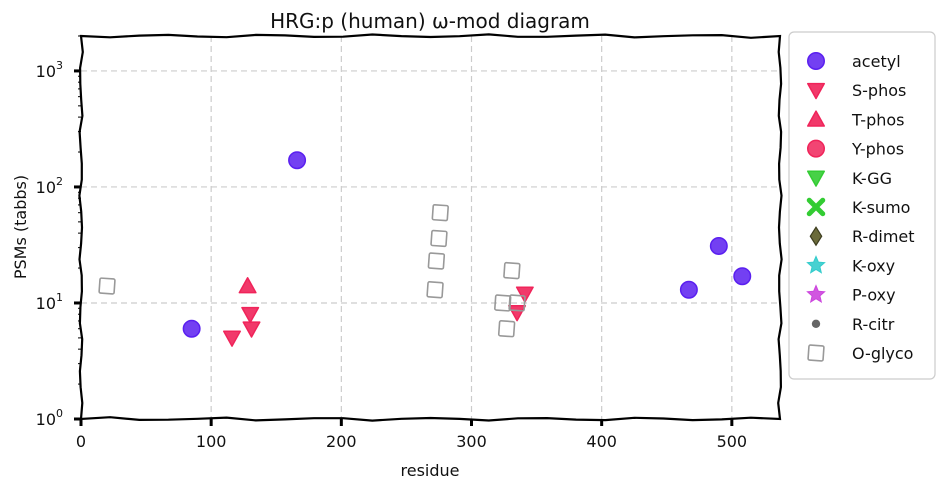 The image size is (941, 492). I want to click on x-tick-label: 100, so click(211, 441).